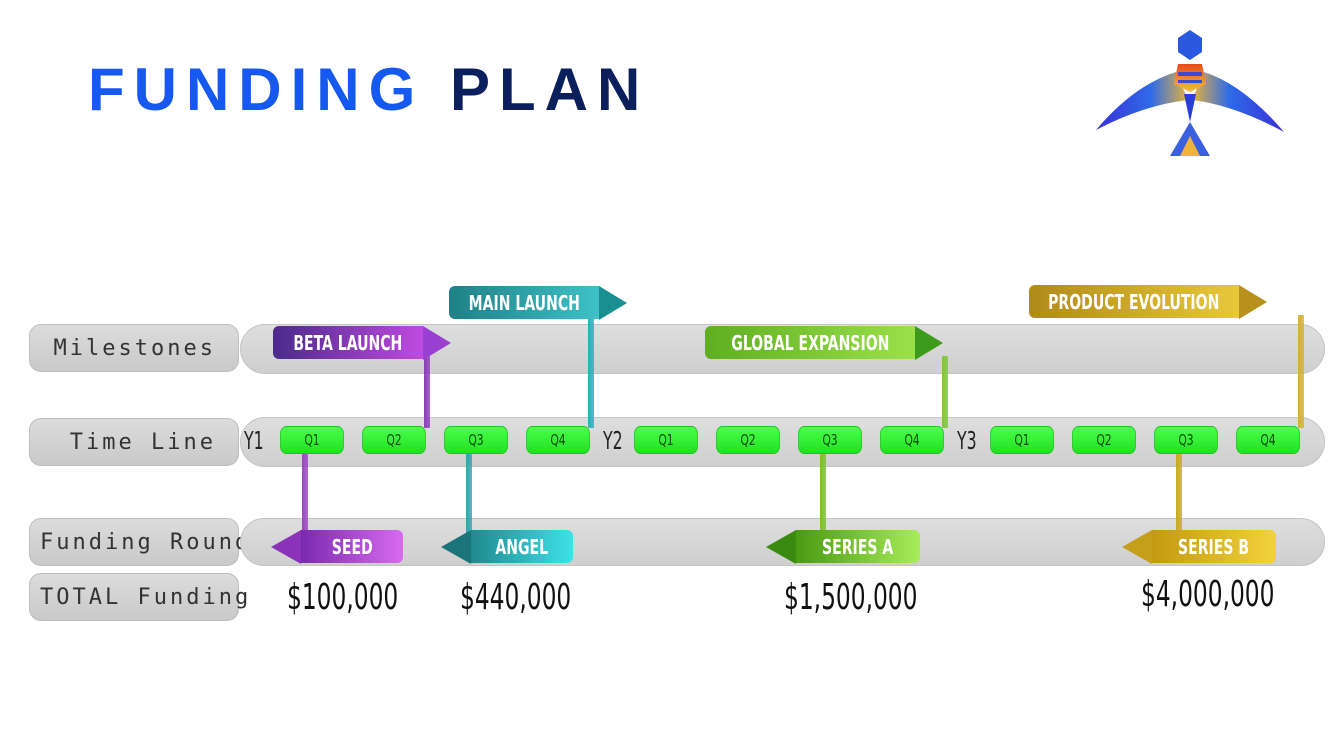 The image size is (1333, 750). Describe the element at coordinates (394, 440) in the screenshot. I see `quarter-y1-q2: Q2` at that location.